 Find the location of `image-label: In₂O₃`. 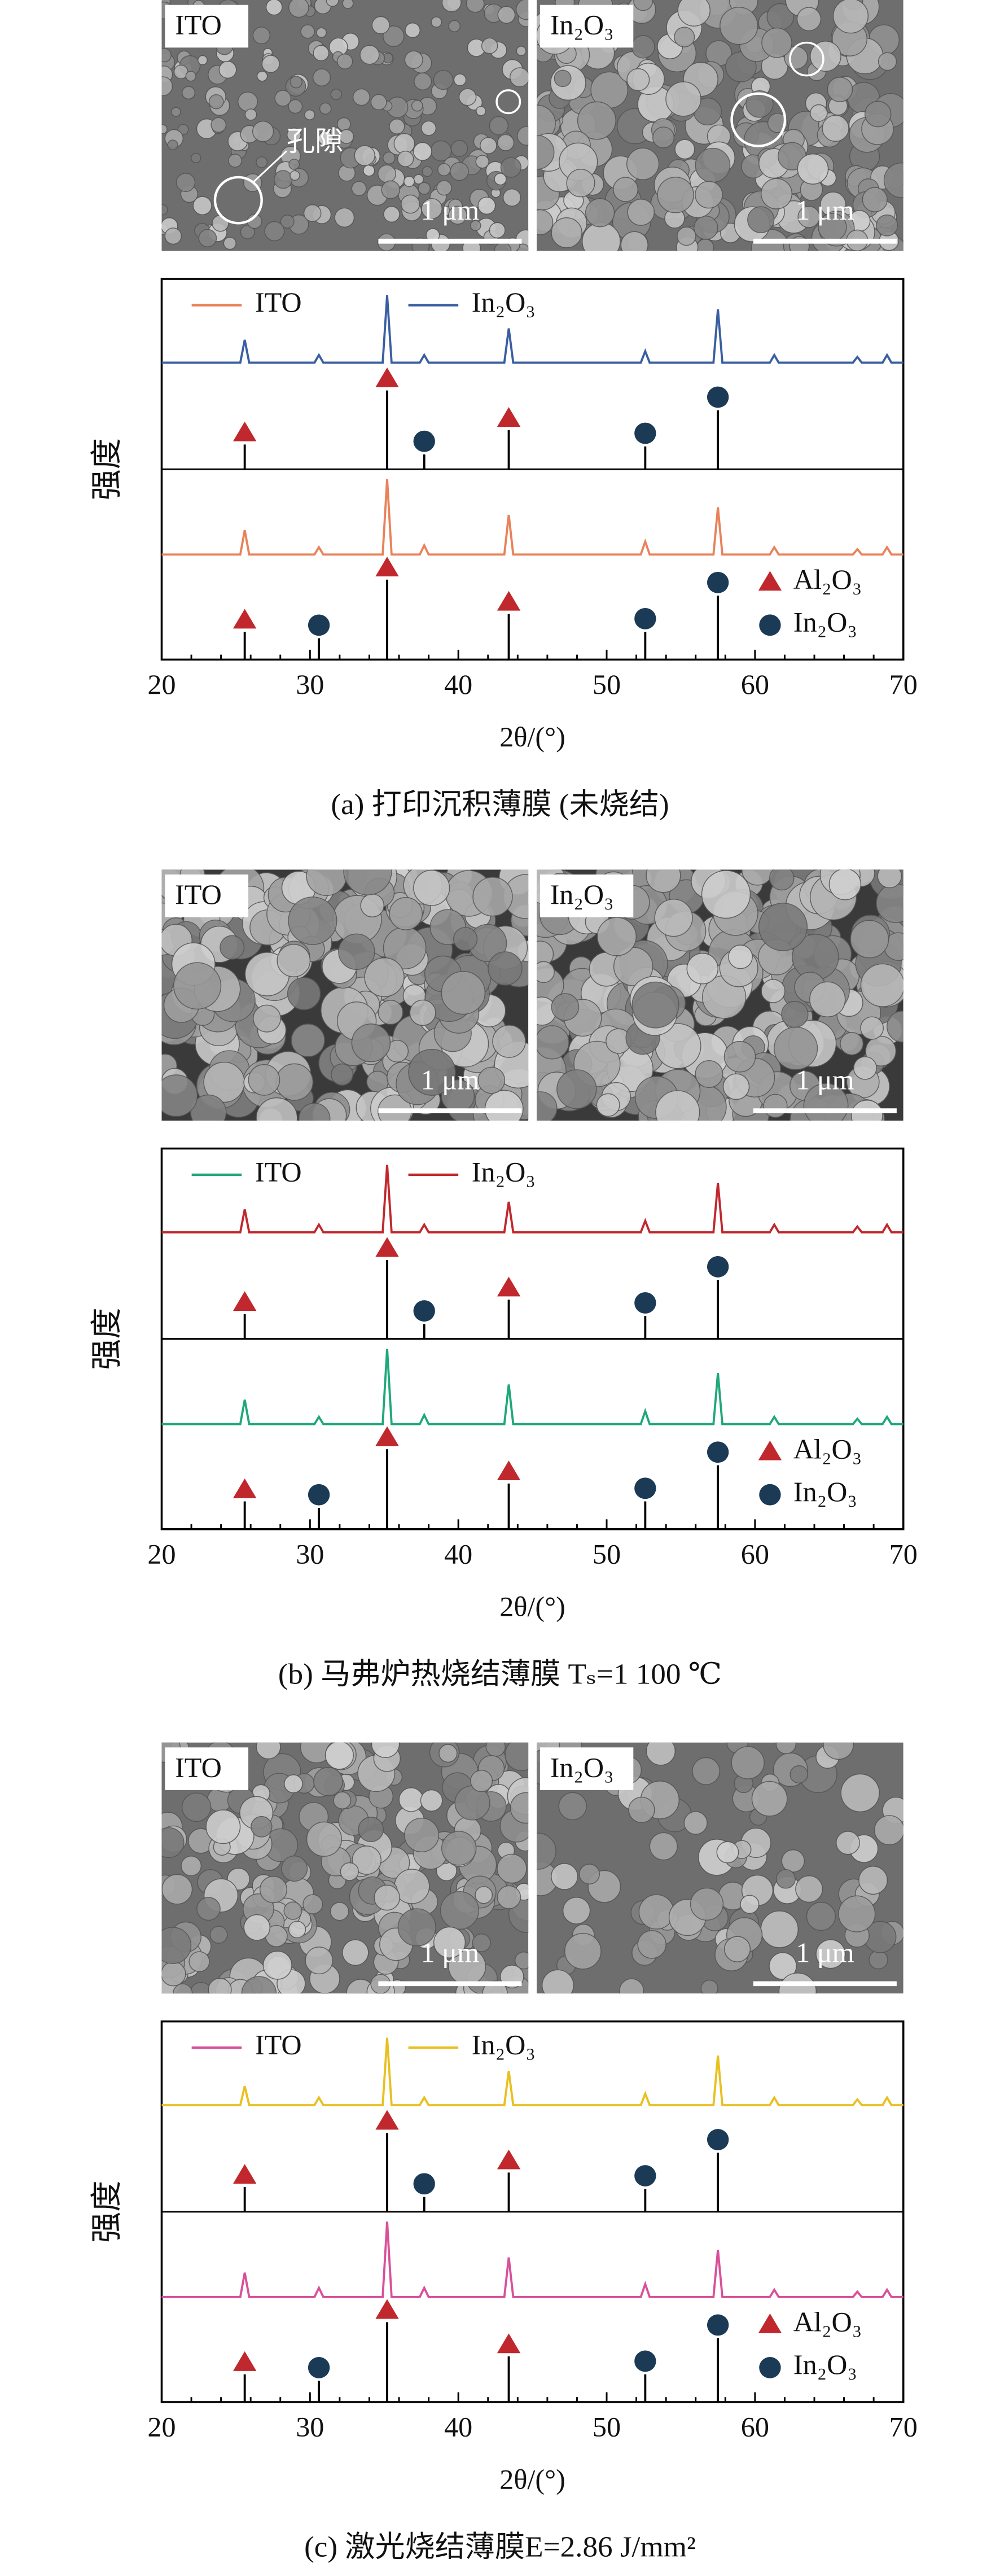

image-label: In₂O₃ is located at coordinates (582, 1767).